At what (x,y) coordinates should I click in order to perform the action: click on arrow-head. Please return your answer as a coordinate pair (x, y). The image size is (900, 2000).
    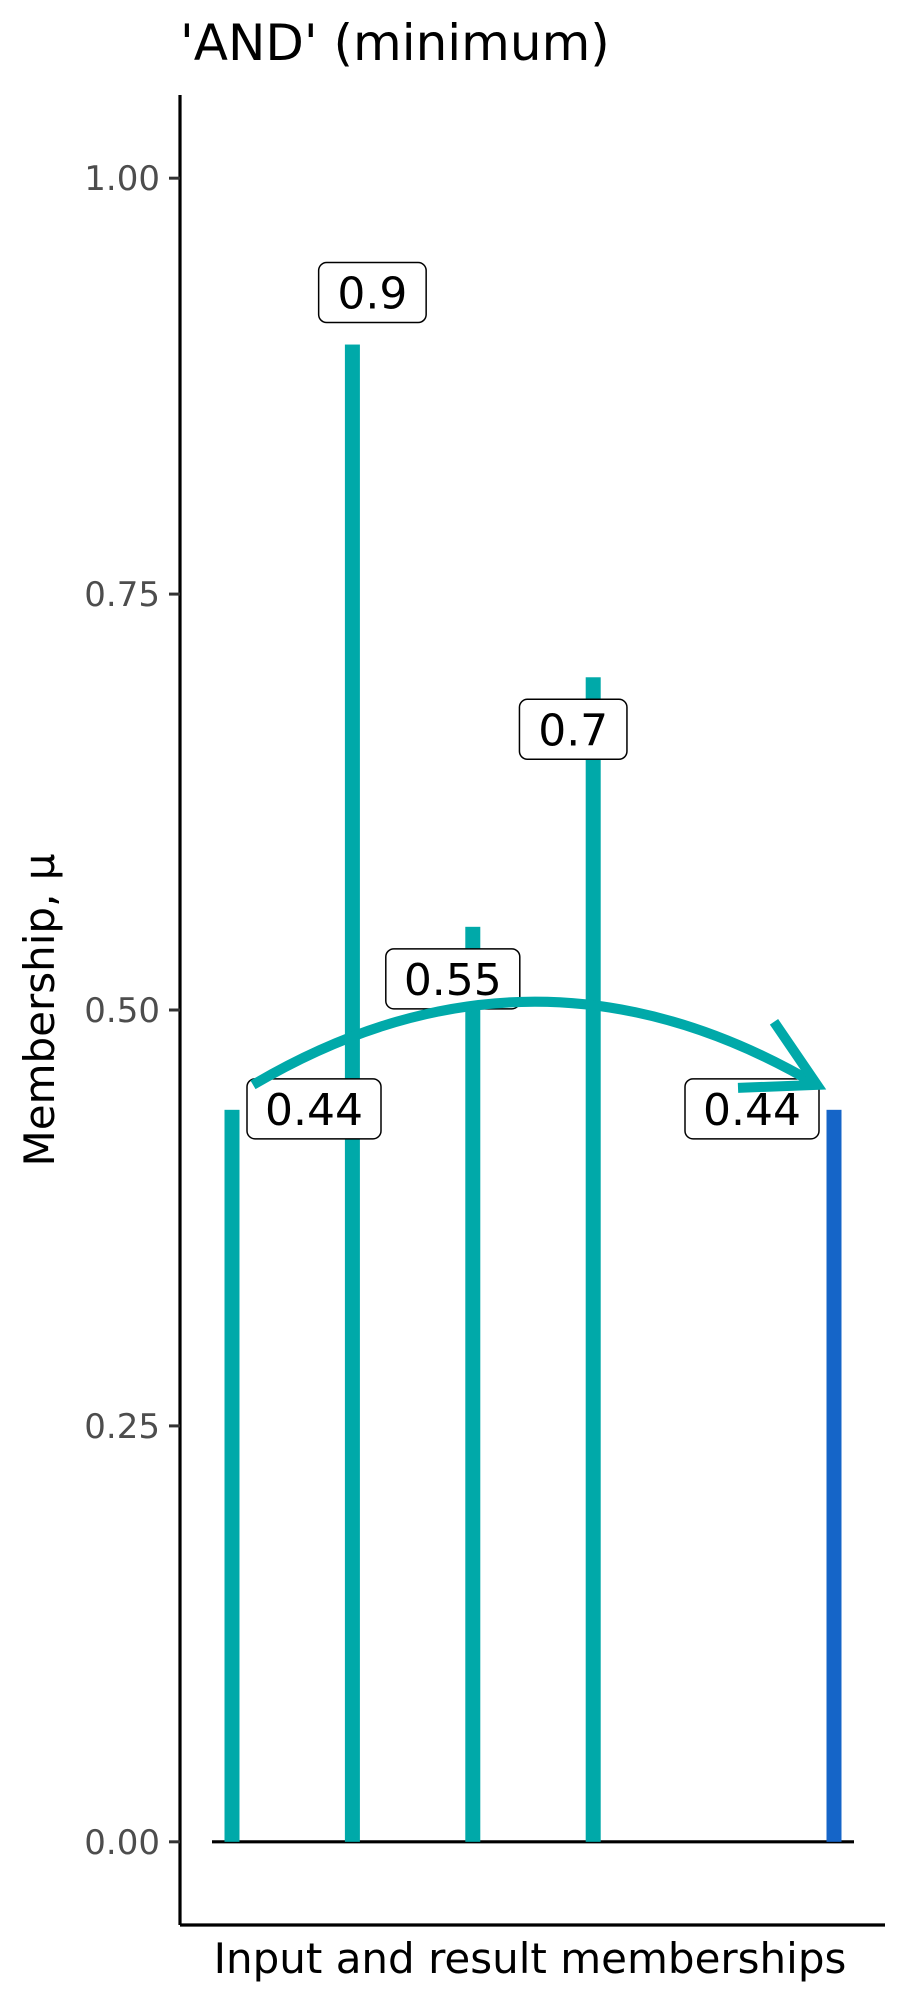
    Looking at the image, I should click on (782, 1056).